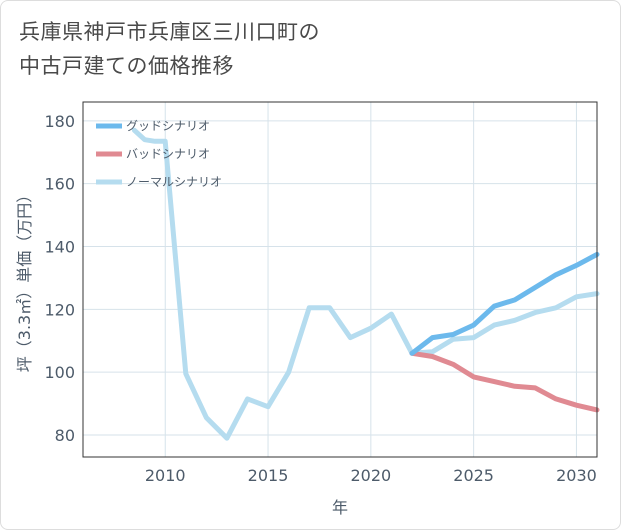 This screenshot has height=530, width=621. Describe the element at coordinates (59, 184) in the screenshot. I see `y-tick-label: 160` at that location.